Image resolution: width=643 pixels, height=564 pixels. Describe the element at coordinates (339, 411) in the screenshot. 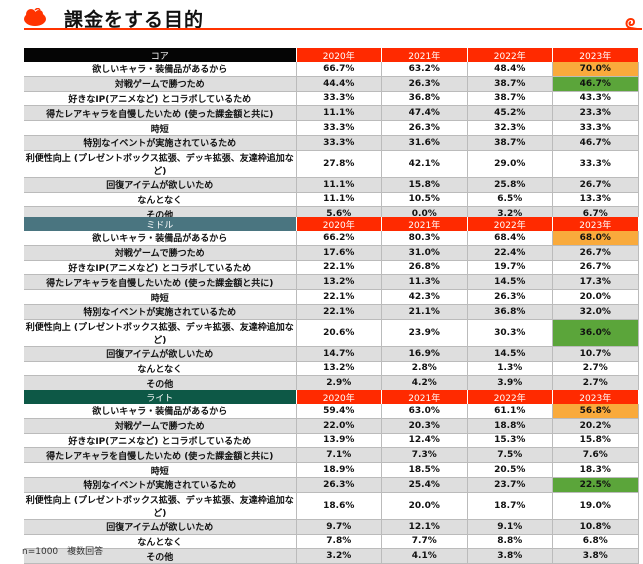

I see `value-cell: 59.4%` at that location.